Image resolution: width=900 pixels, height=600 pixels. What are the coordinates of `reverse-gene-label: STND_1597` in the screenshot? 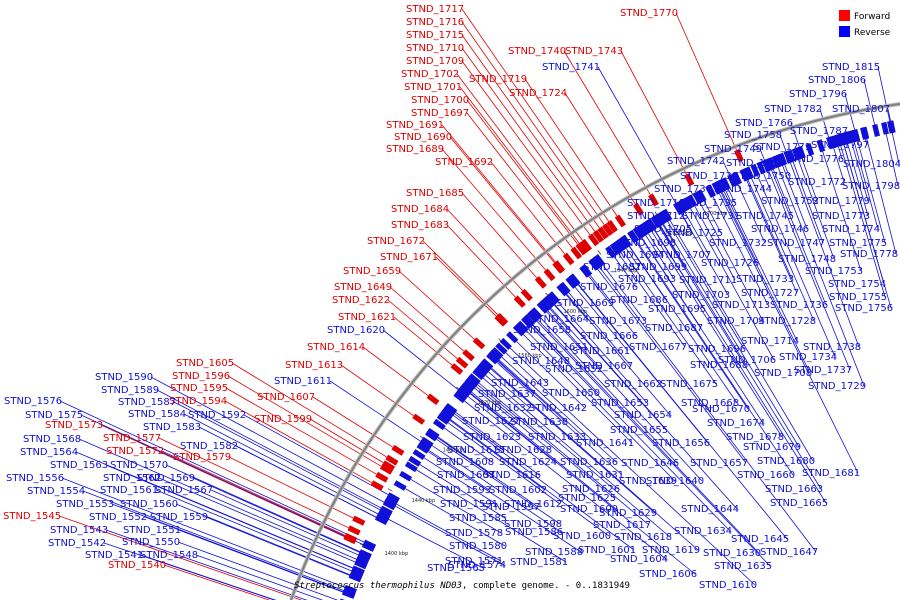 It's located at (511, 507).